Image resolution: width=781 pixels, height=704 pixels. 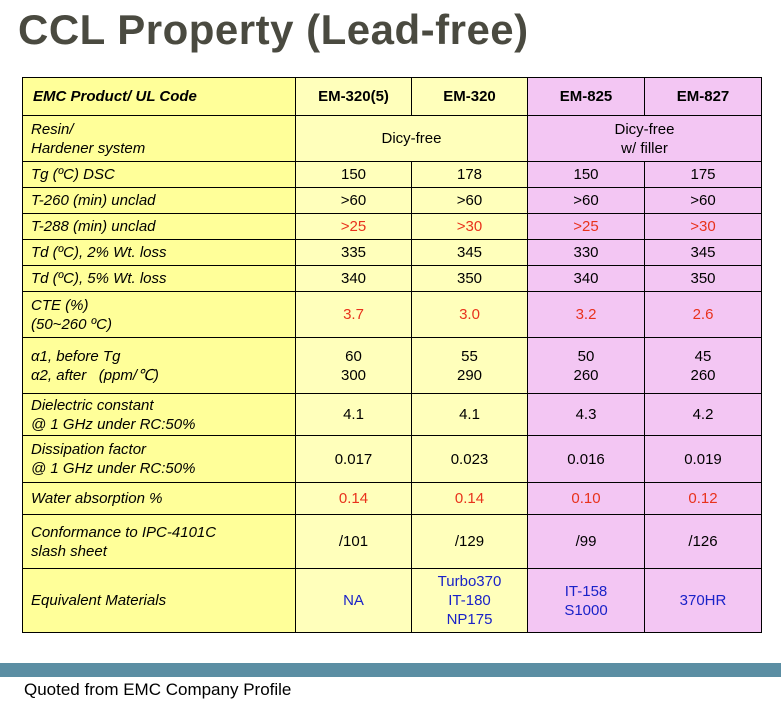 What do you see at coordinates (586, 541) in the screenshot?
I see `table-cell: /99` at bounding box center [586, 541].